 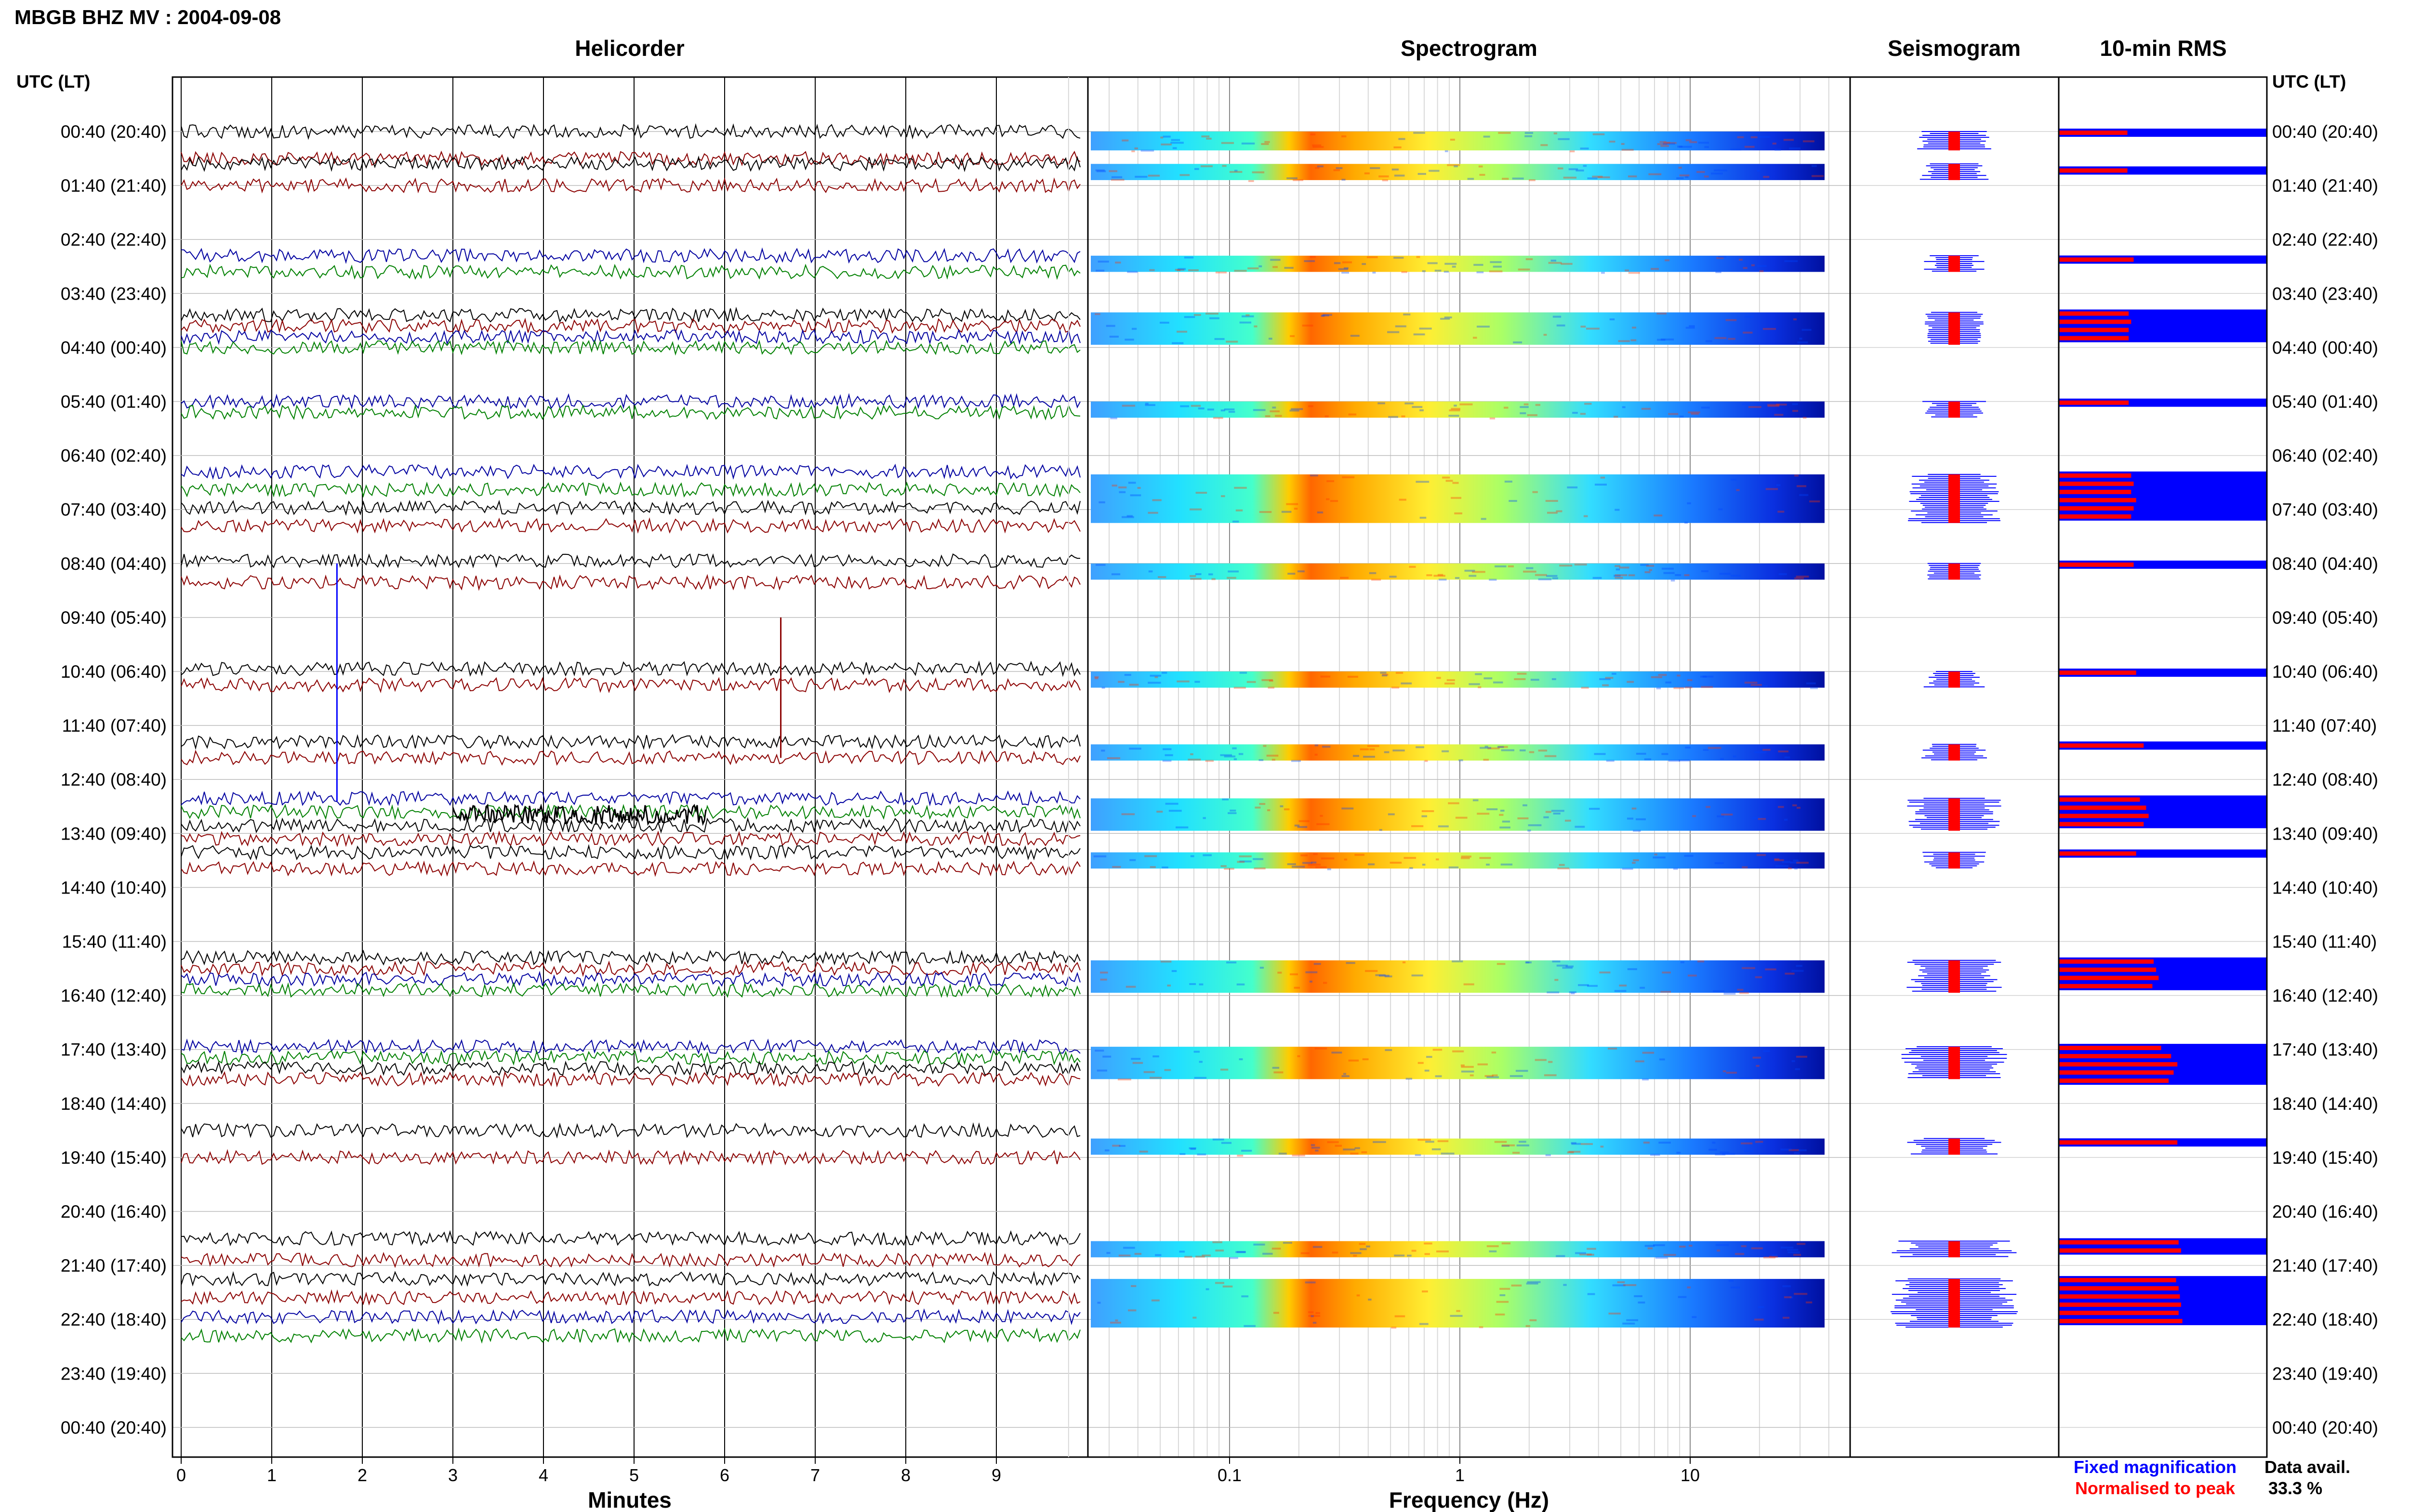 What do you see at coordinates (2325, 1158) in the screenshot?
I see `time-label-right: 19:40 (15:40)` at bounding box center [2325, 1158].